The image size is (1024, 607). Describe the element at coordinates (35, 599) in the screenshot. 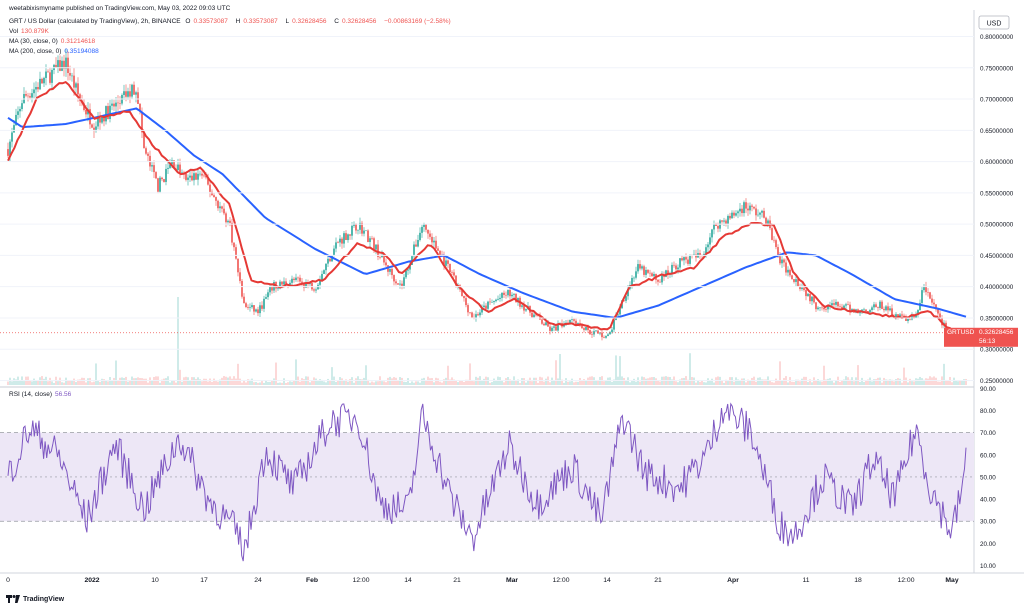

I see `tradingview-logo: TradingView` at that location.